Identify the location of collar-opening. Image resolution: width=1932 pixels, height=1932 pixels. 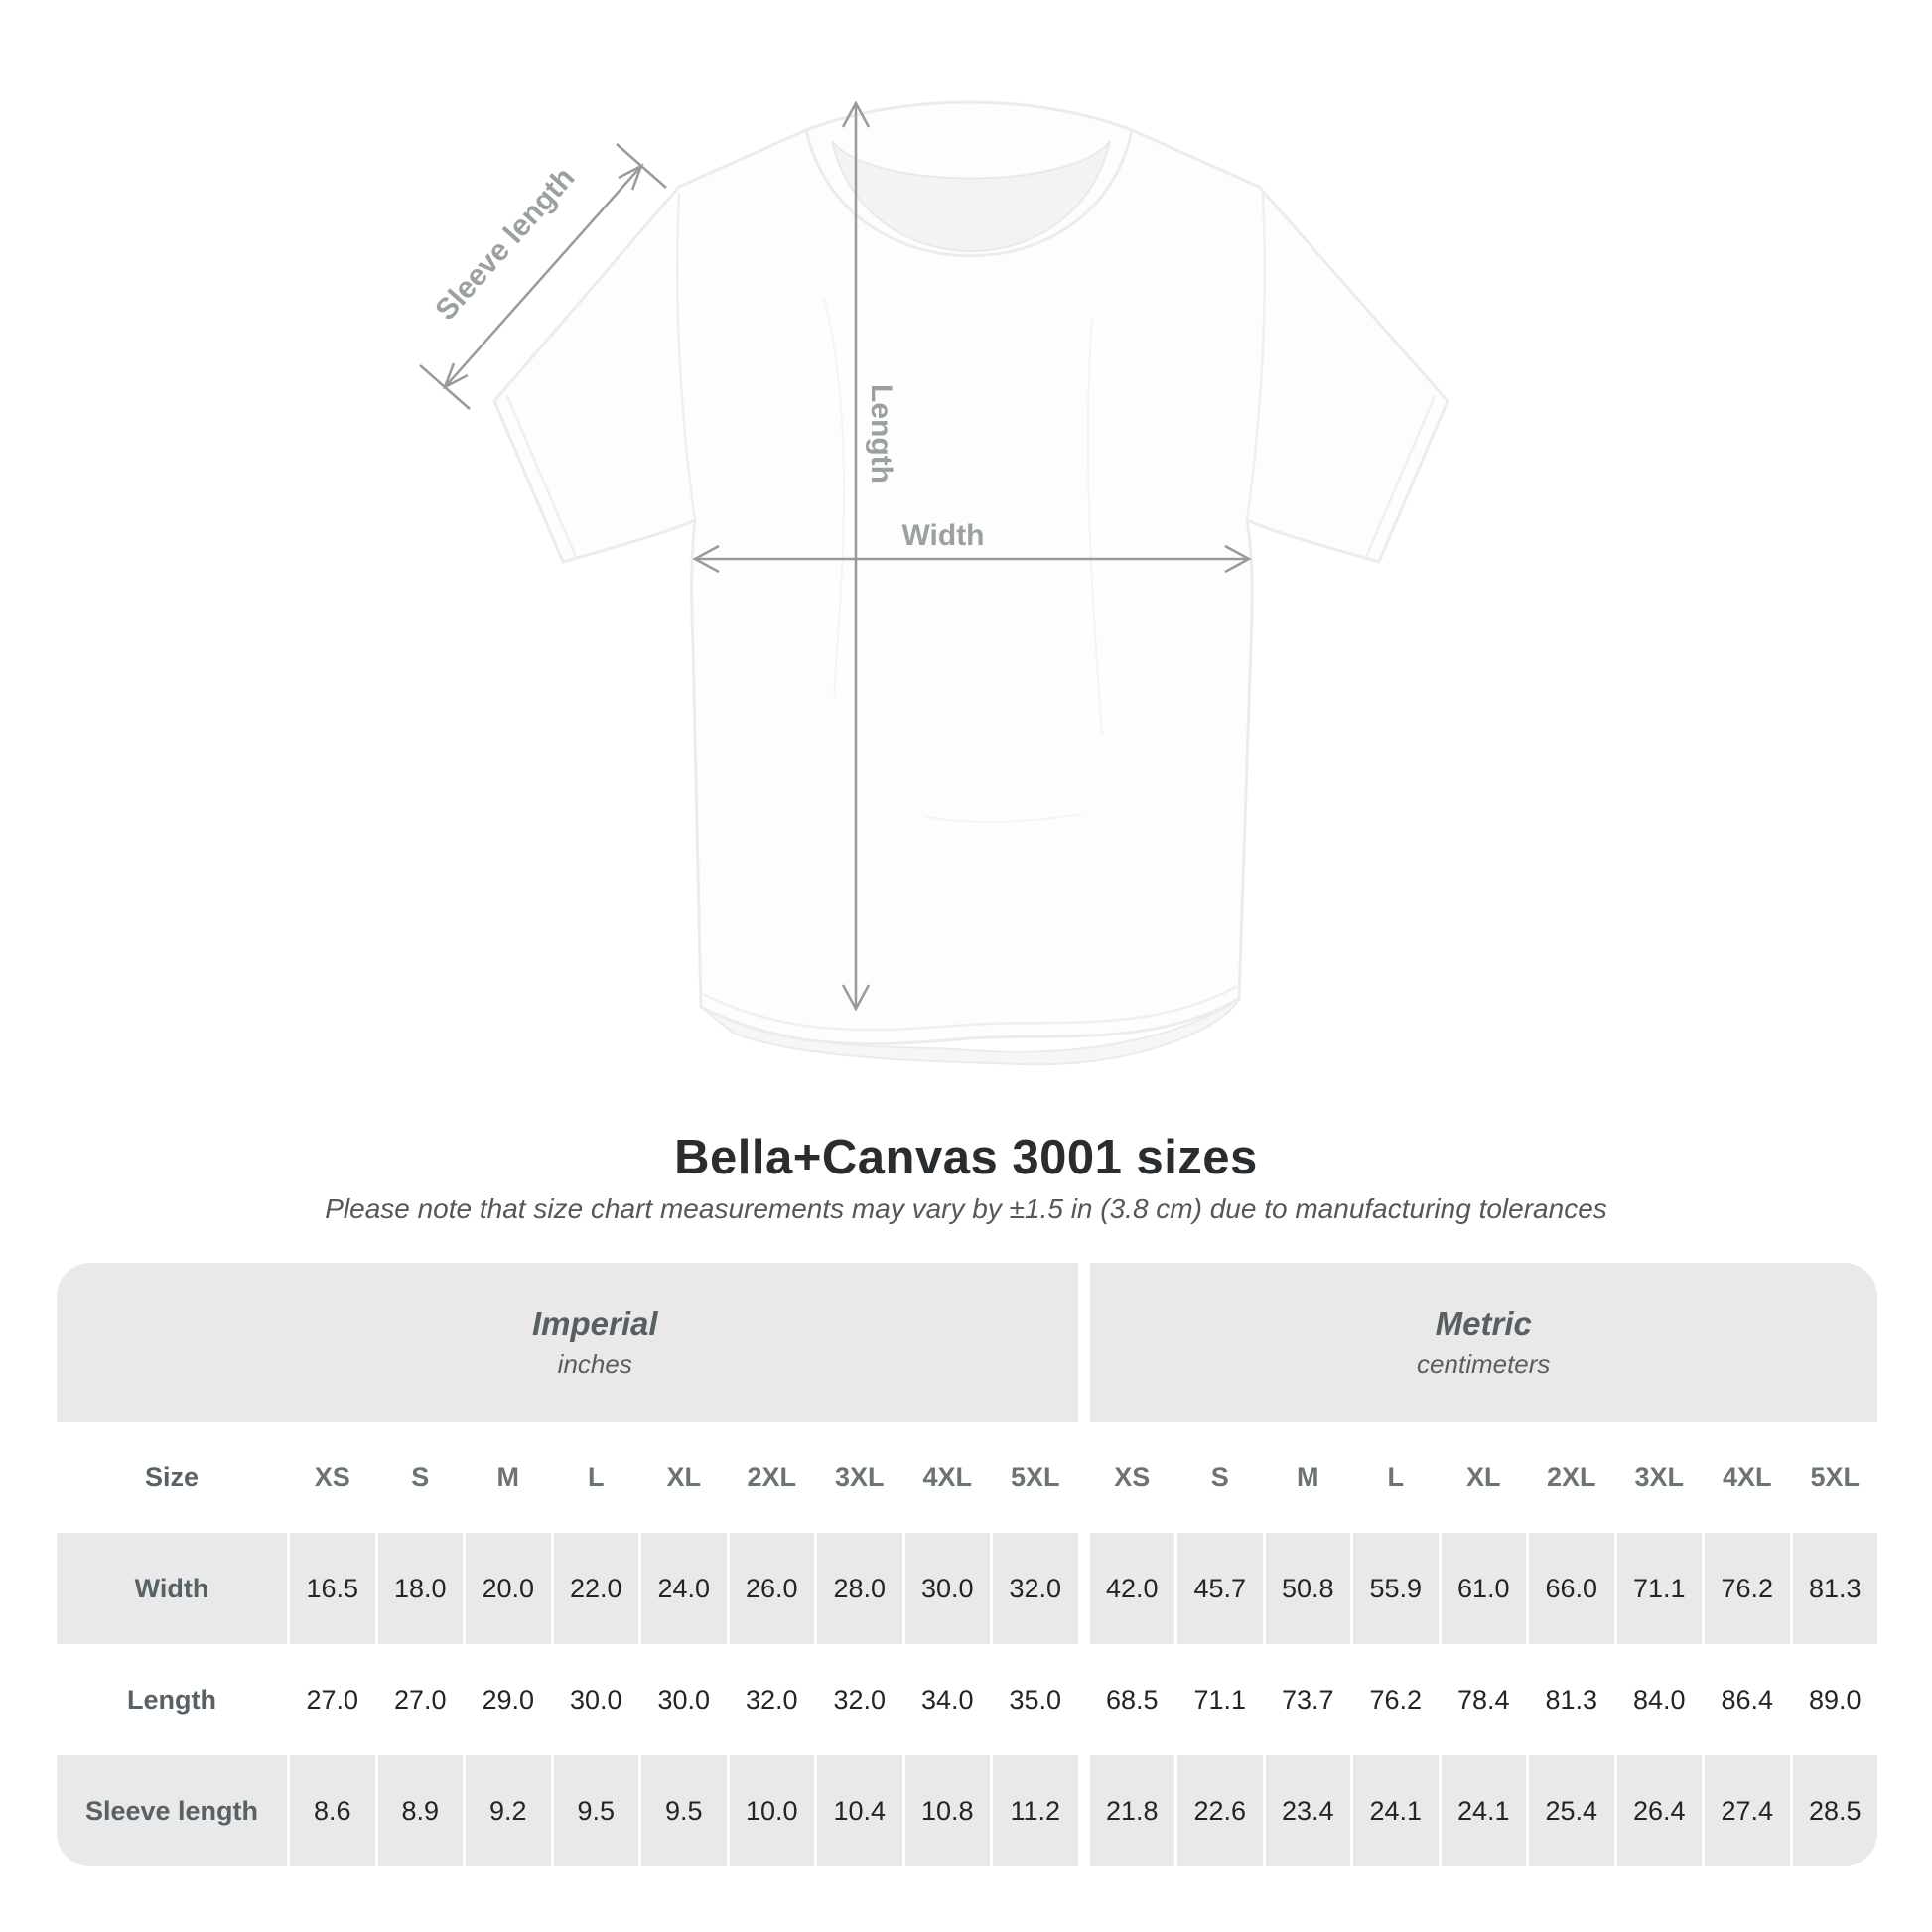
(971, 196).